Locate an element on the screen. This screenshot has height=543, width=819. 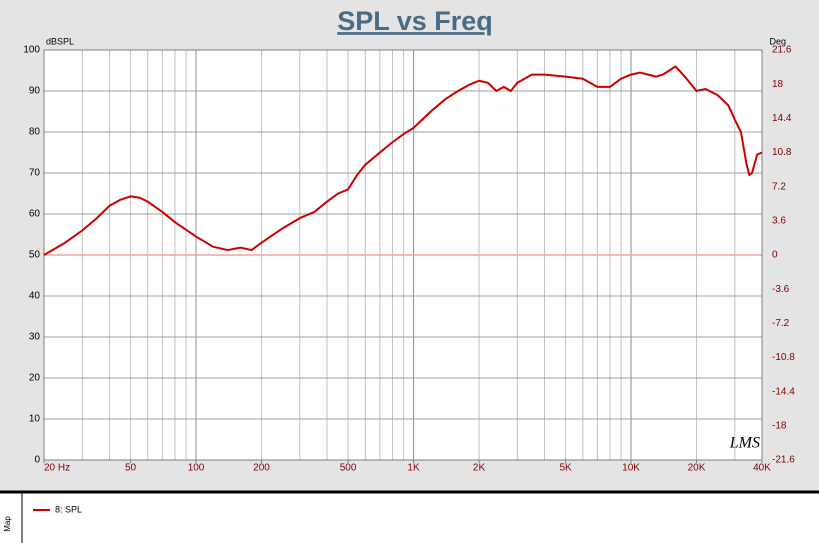
y-tick-label: 50 is located at coordinates (35, 255).